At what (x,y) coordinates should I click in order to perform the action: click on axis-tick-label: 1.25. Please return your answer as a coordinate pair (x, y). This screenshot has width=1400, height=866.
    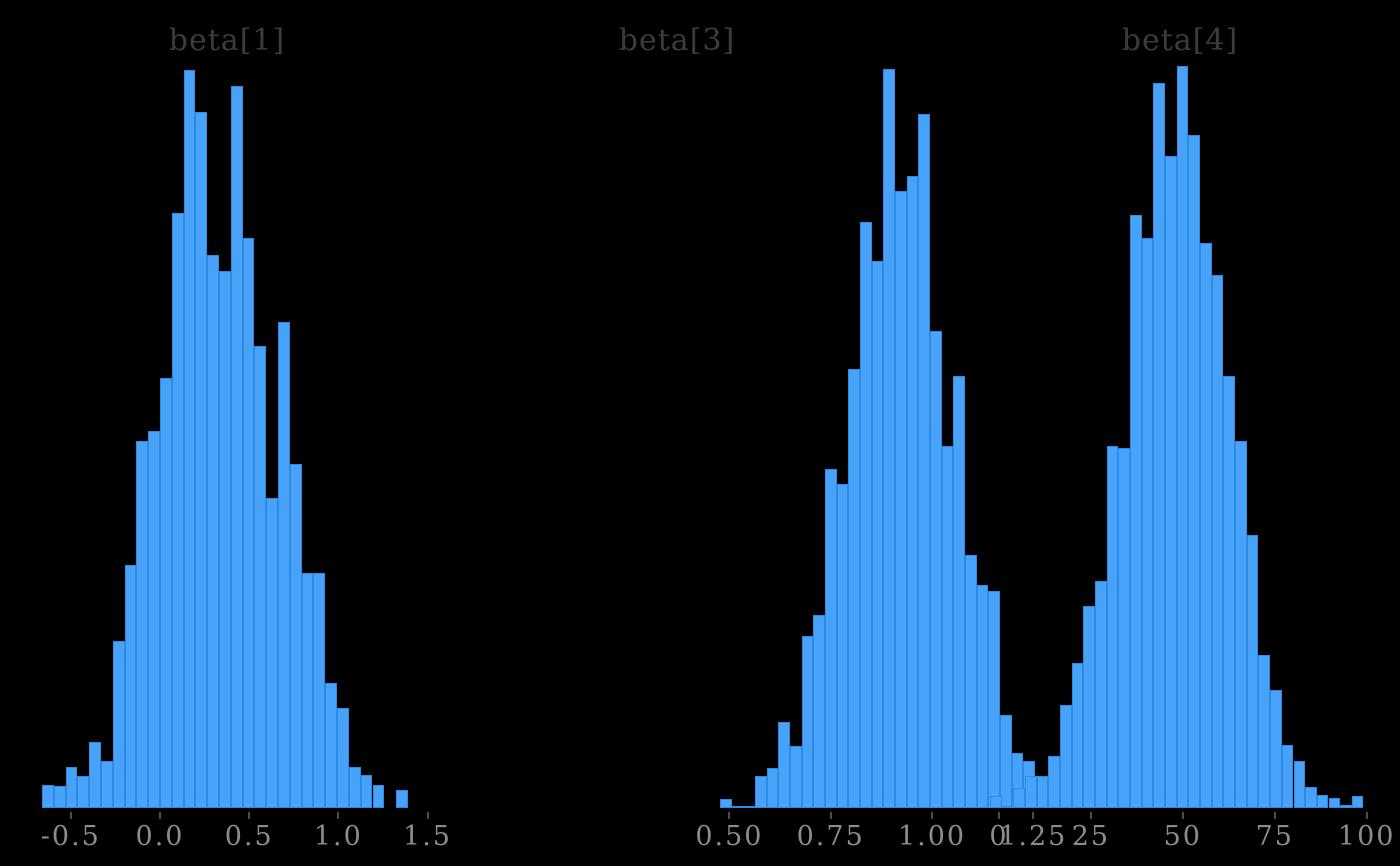
    Looking at the image, I should click on (1033, 836).